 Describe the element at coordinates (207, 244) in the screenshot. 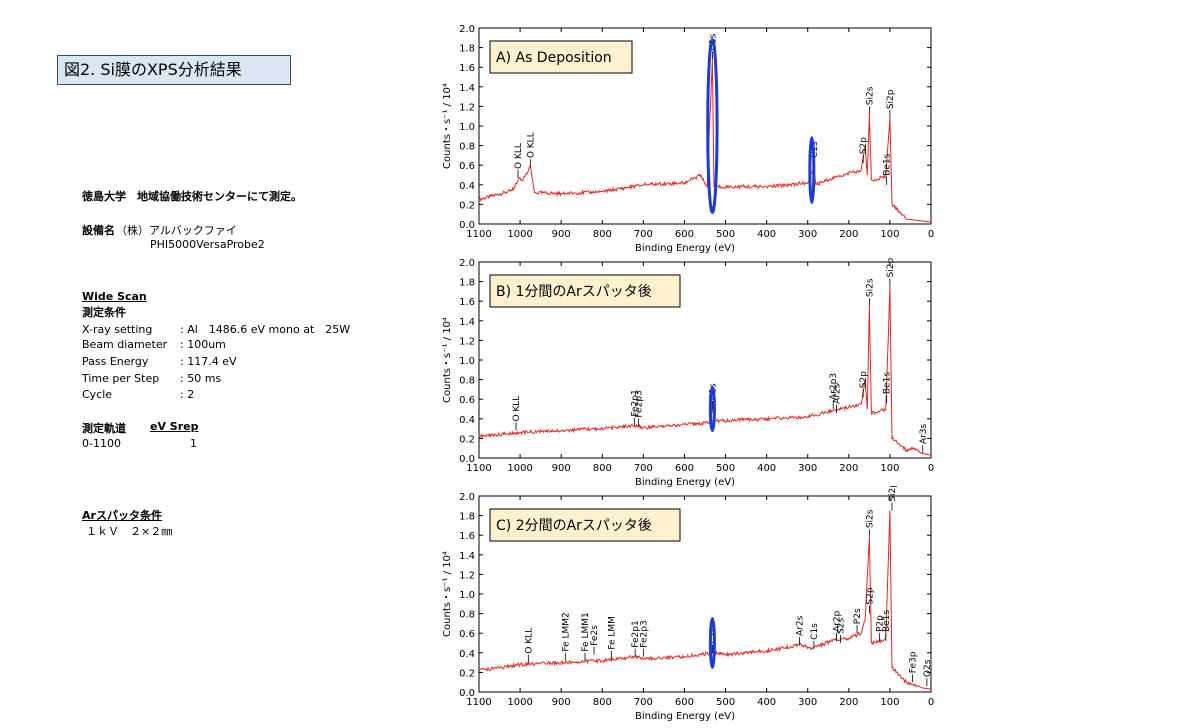

I see `equipment-model: PHI5000VersaProbe2` at that location.